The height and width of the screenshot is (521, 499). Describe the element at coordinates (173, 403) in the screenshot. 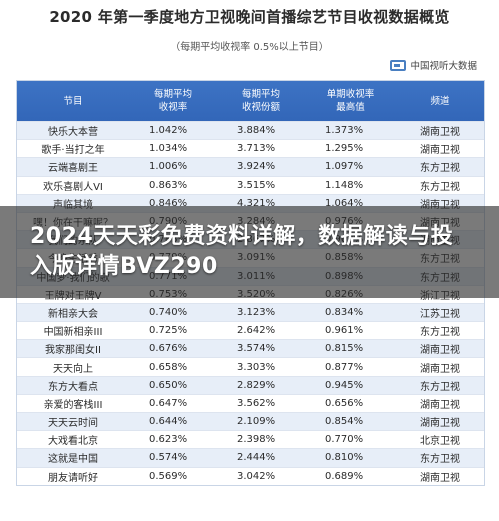

I see `table-cell: 0.647%` at that location.